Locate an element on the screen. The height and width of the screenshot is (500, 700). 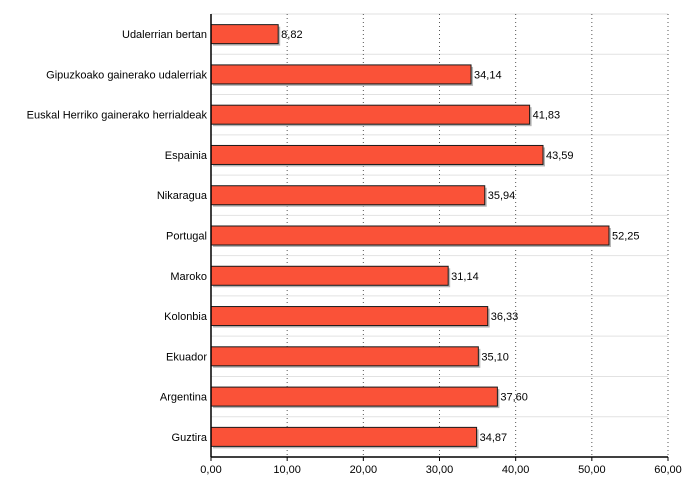
category-label: Argentina is located at coordinates (184, 398).